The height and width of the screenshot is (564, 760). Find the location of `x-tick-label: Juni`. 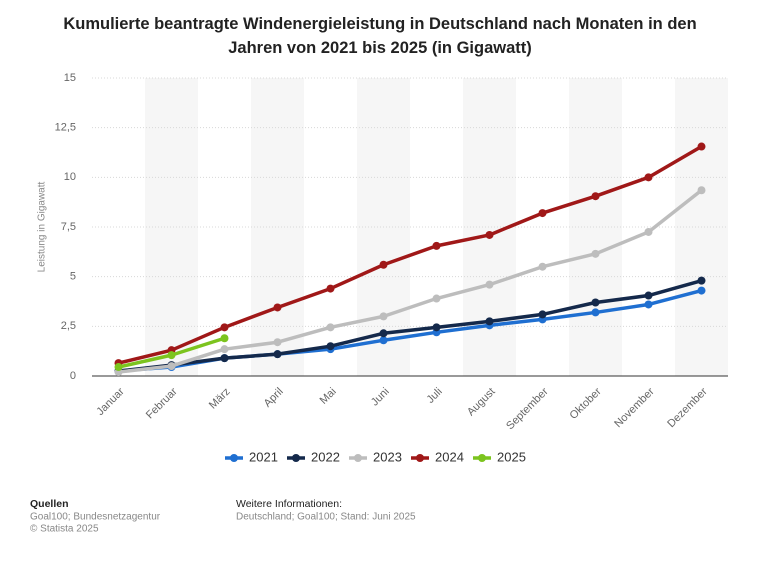

x-tick-label: Juni is located at coordinates (380, 397).